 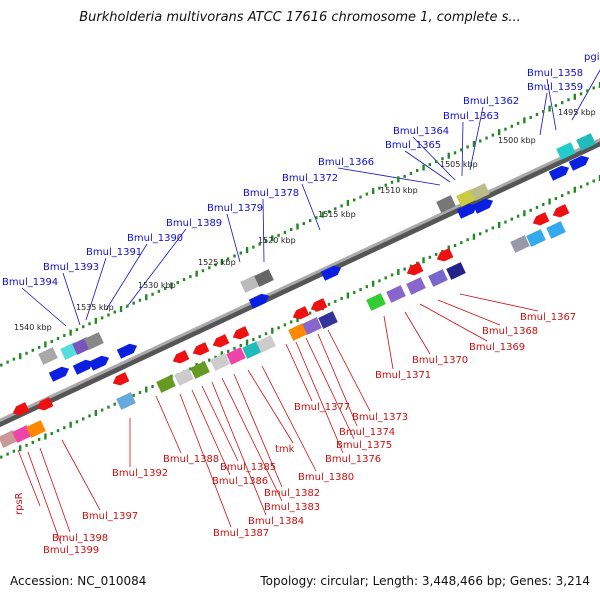 I want to click on upper-gene-label: pgi, so click(x=591, y=57).